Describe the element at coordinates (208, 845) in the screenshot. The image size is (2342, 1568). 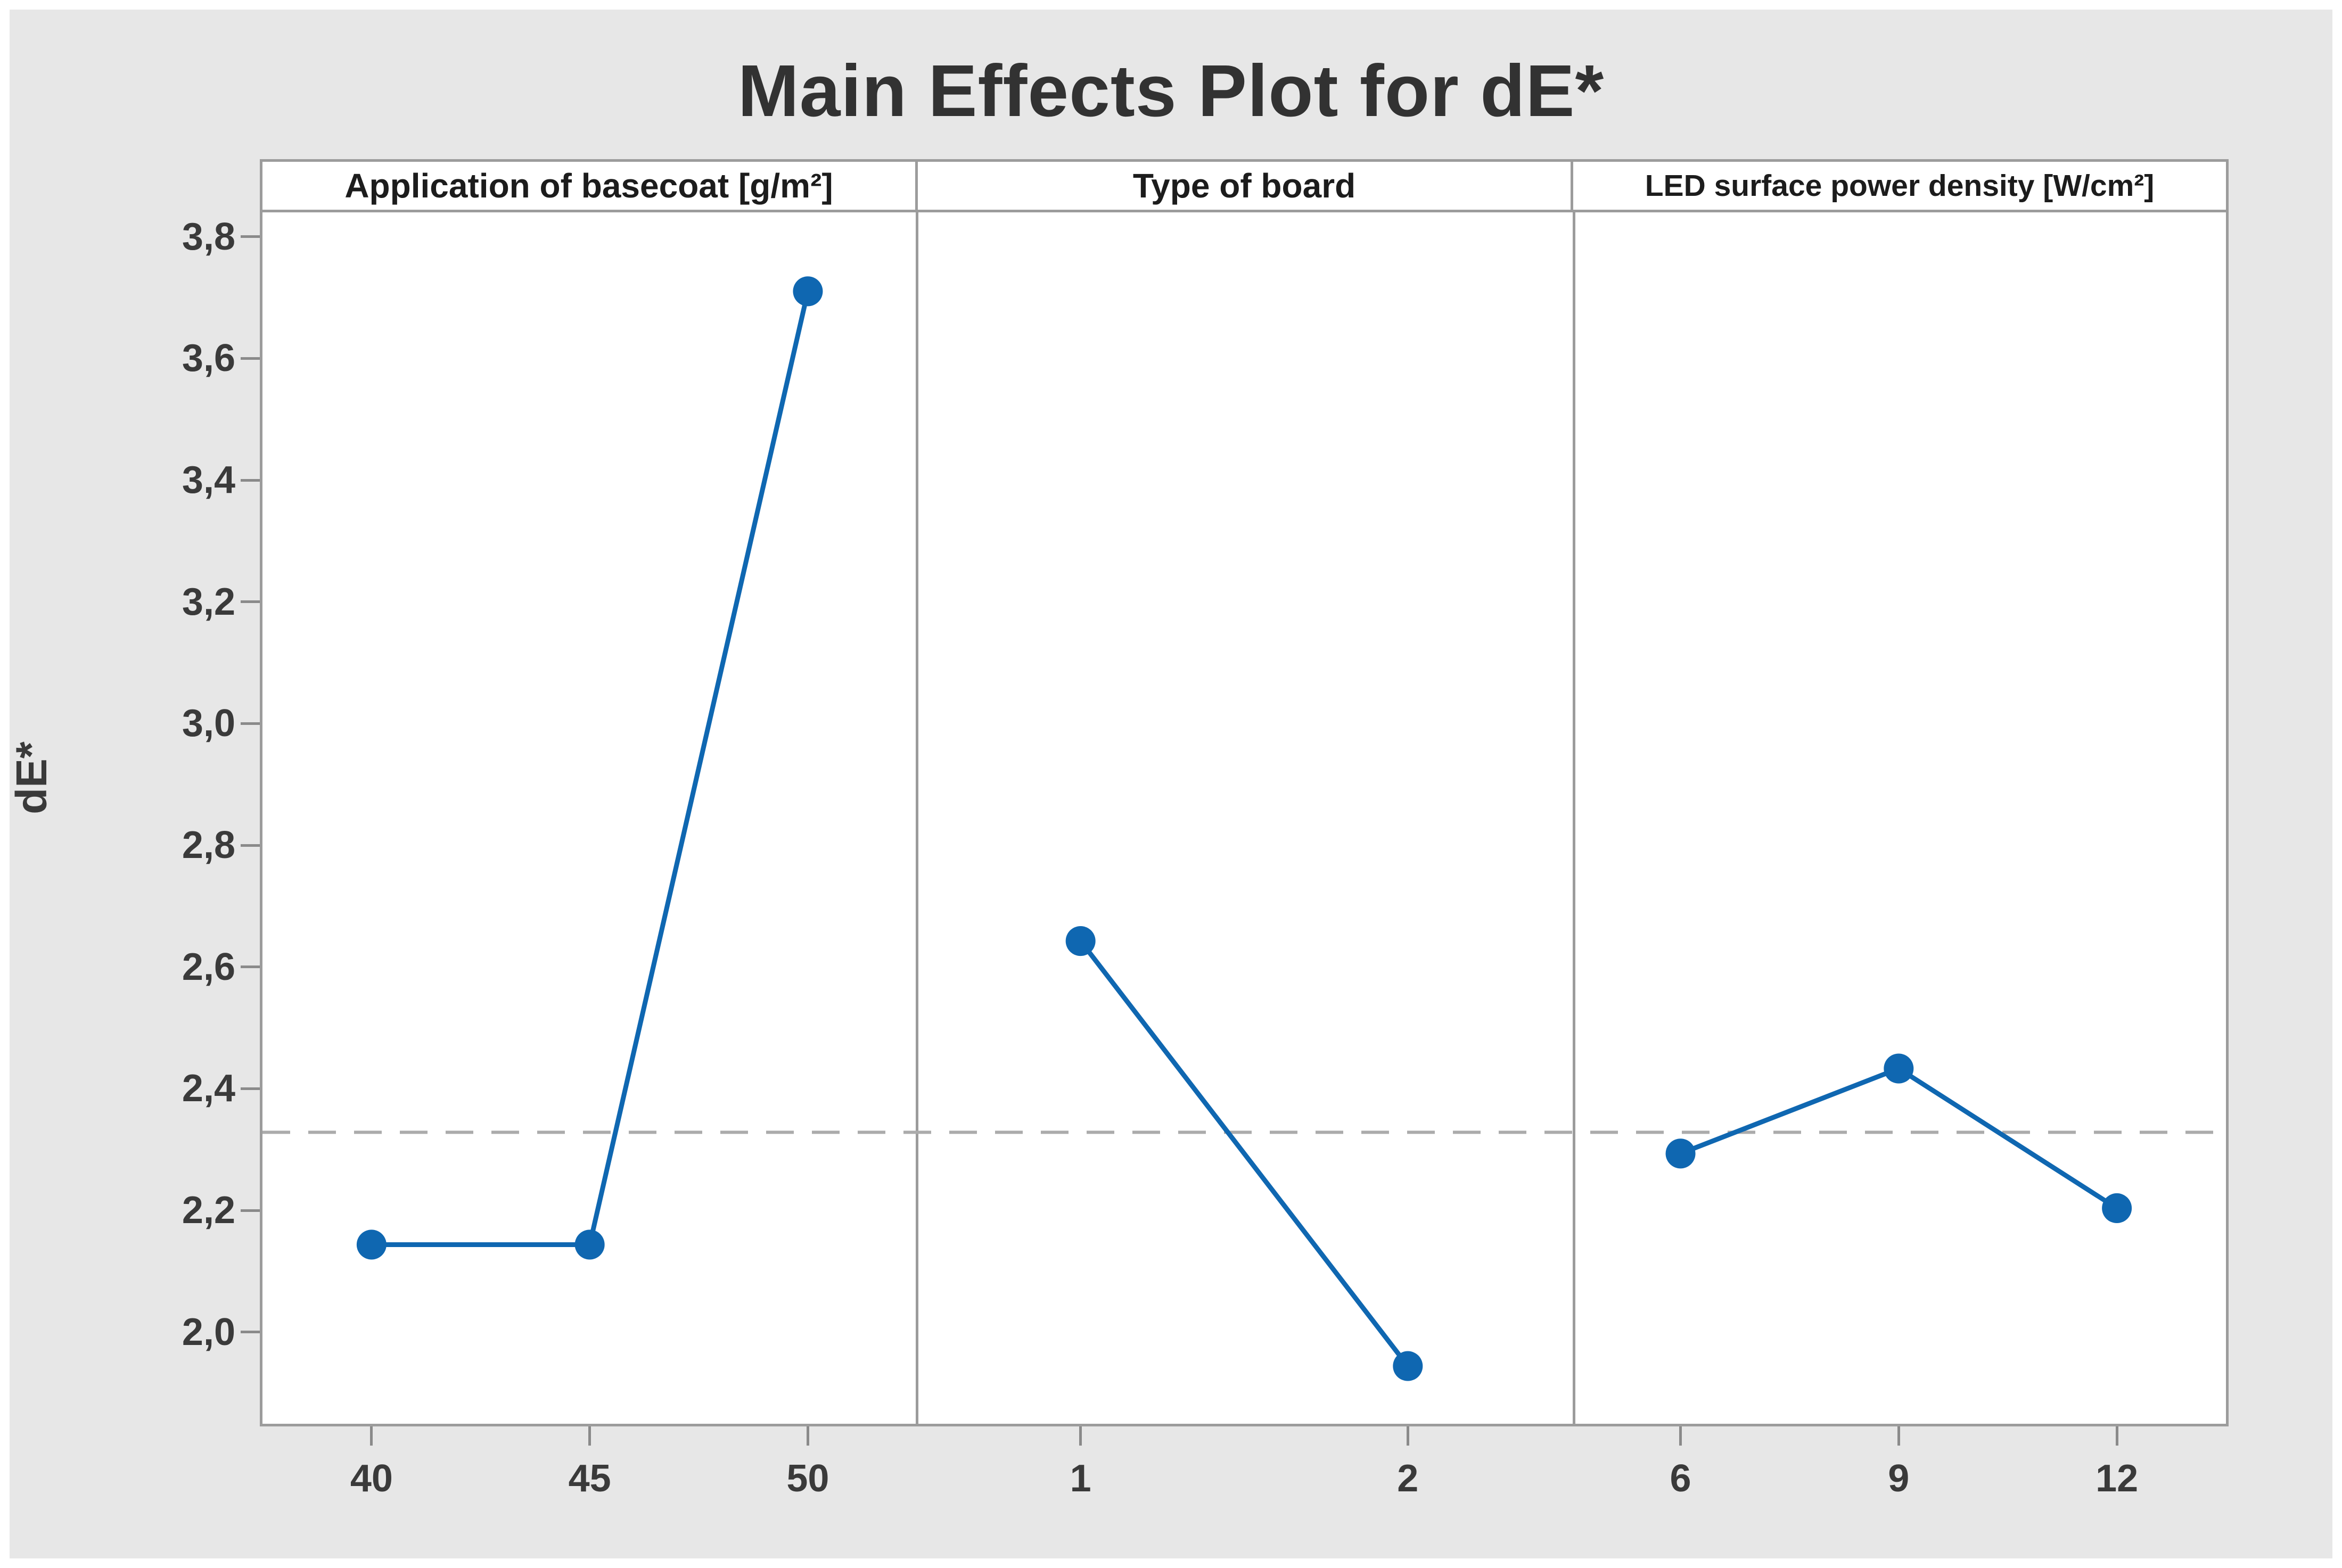
I see `y-tick-label-2,8: 2,8` at that location.